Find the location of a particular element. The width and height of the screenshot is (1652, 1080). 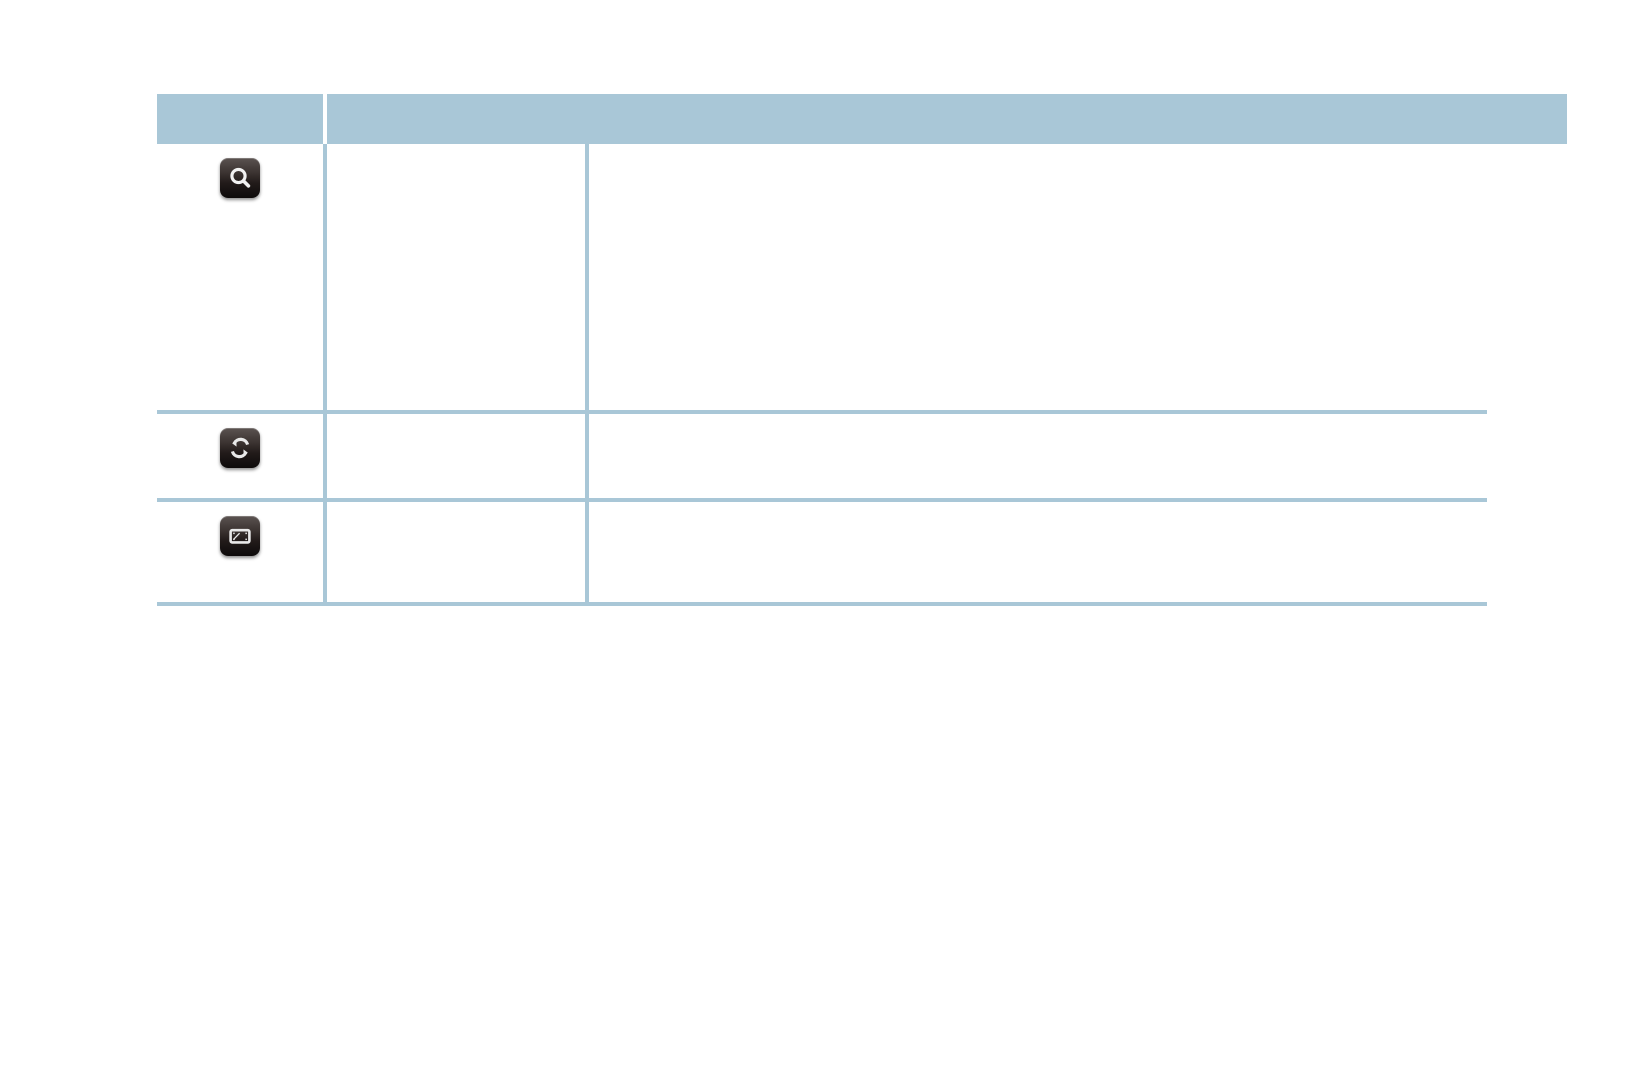

column-header-name is located at coordinates (456, 119).